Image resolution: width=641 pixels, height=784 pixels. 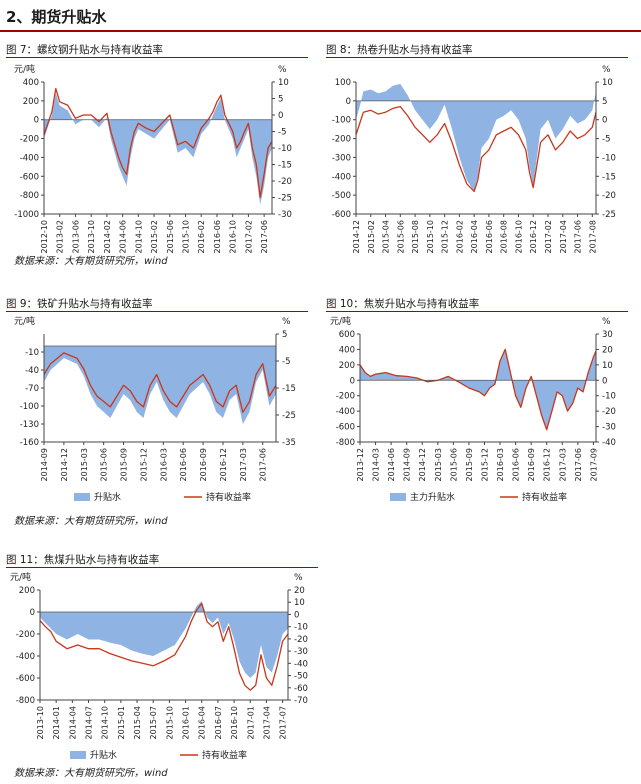 What do you see at coordinates (347, 335) in the screenshot?
I see `y1-tick-label: 600` at bounding box center [347, 335].